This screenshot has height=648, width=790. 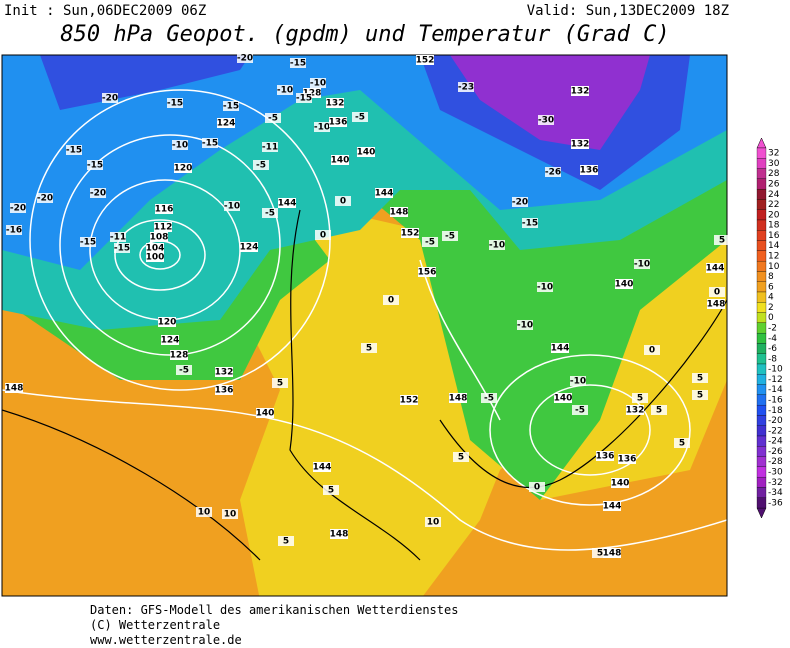 I want to click on legend-label: -6, so click(x=772, y=349).